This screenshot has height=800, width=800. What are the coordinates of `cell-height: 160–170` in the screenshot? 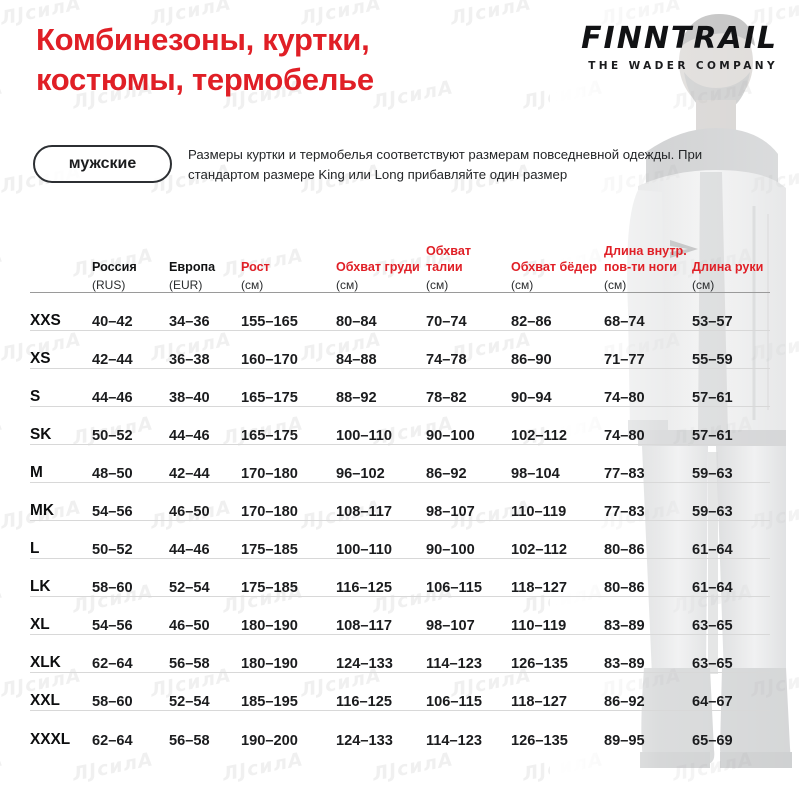 It's located at (269, 360).